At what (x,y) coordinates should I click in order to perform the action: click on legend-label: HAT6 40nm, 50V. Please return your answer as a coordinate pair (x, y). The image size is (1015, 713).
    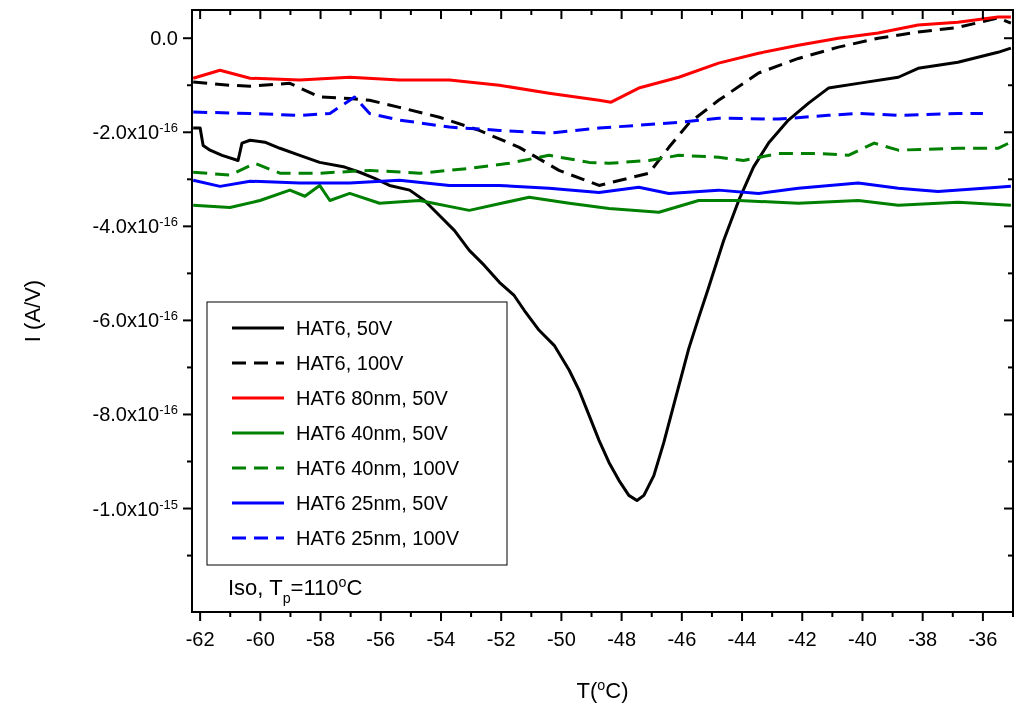
    Looking at the image, I should click on (372, 433).